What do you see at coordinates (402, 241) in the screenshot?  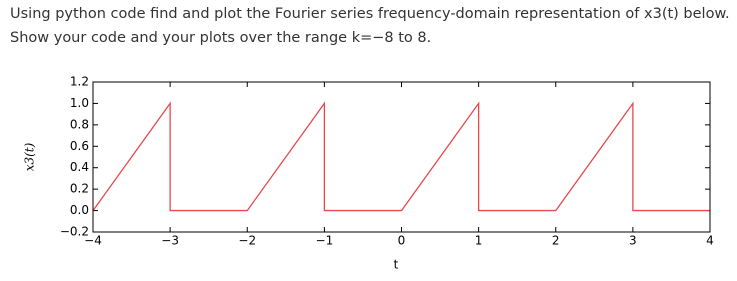 I see `x-tick-label: 0` at bounding box center [402, 241].